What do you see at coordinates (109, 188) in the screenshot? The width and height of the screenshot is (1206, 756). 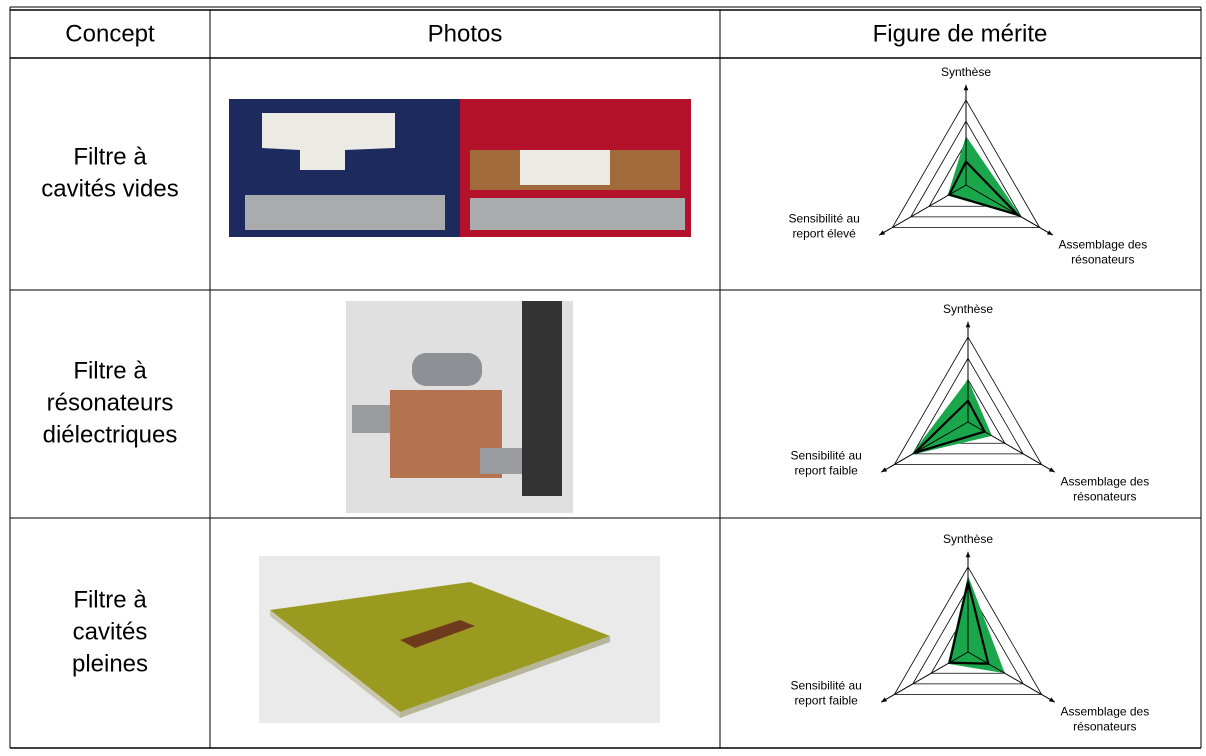 I see `text-line: cavités vides` at bounding box center [109, 188].